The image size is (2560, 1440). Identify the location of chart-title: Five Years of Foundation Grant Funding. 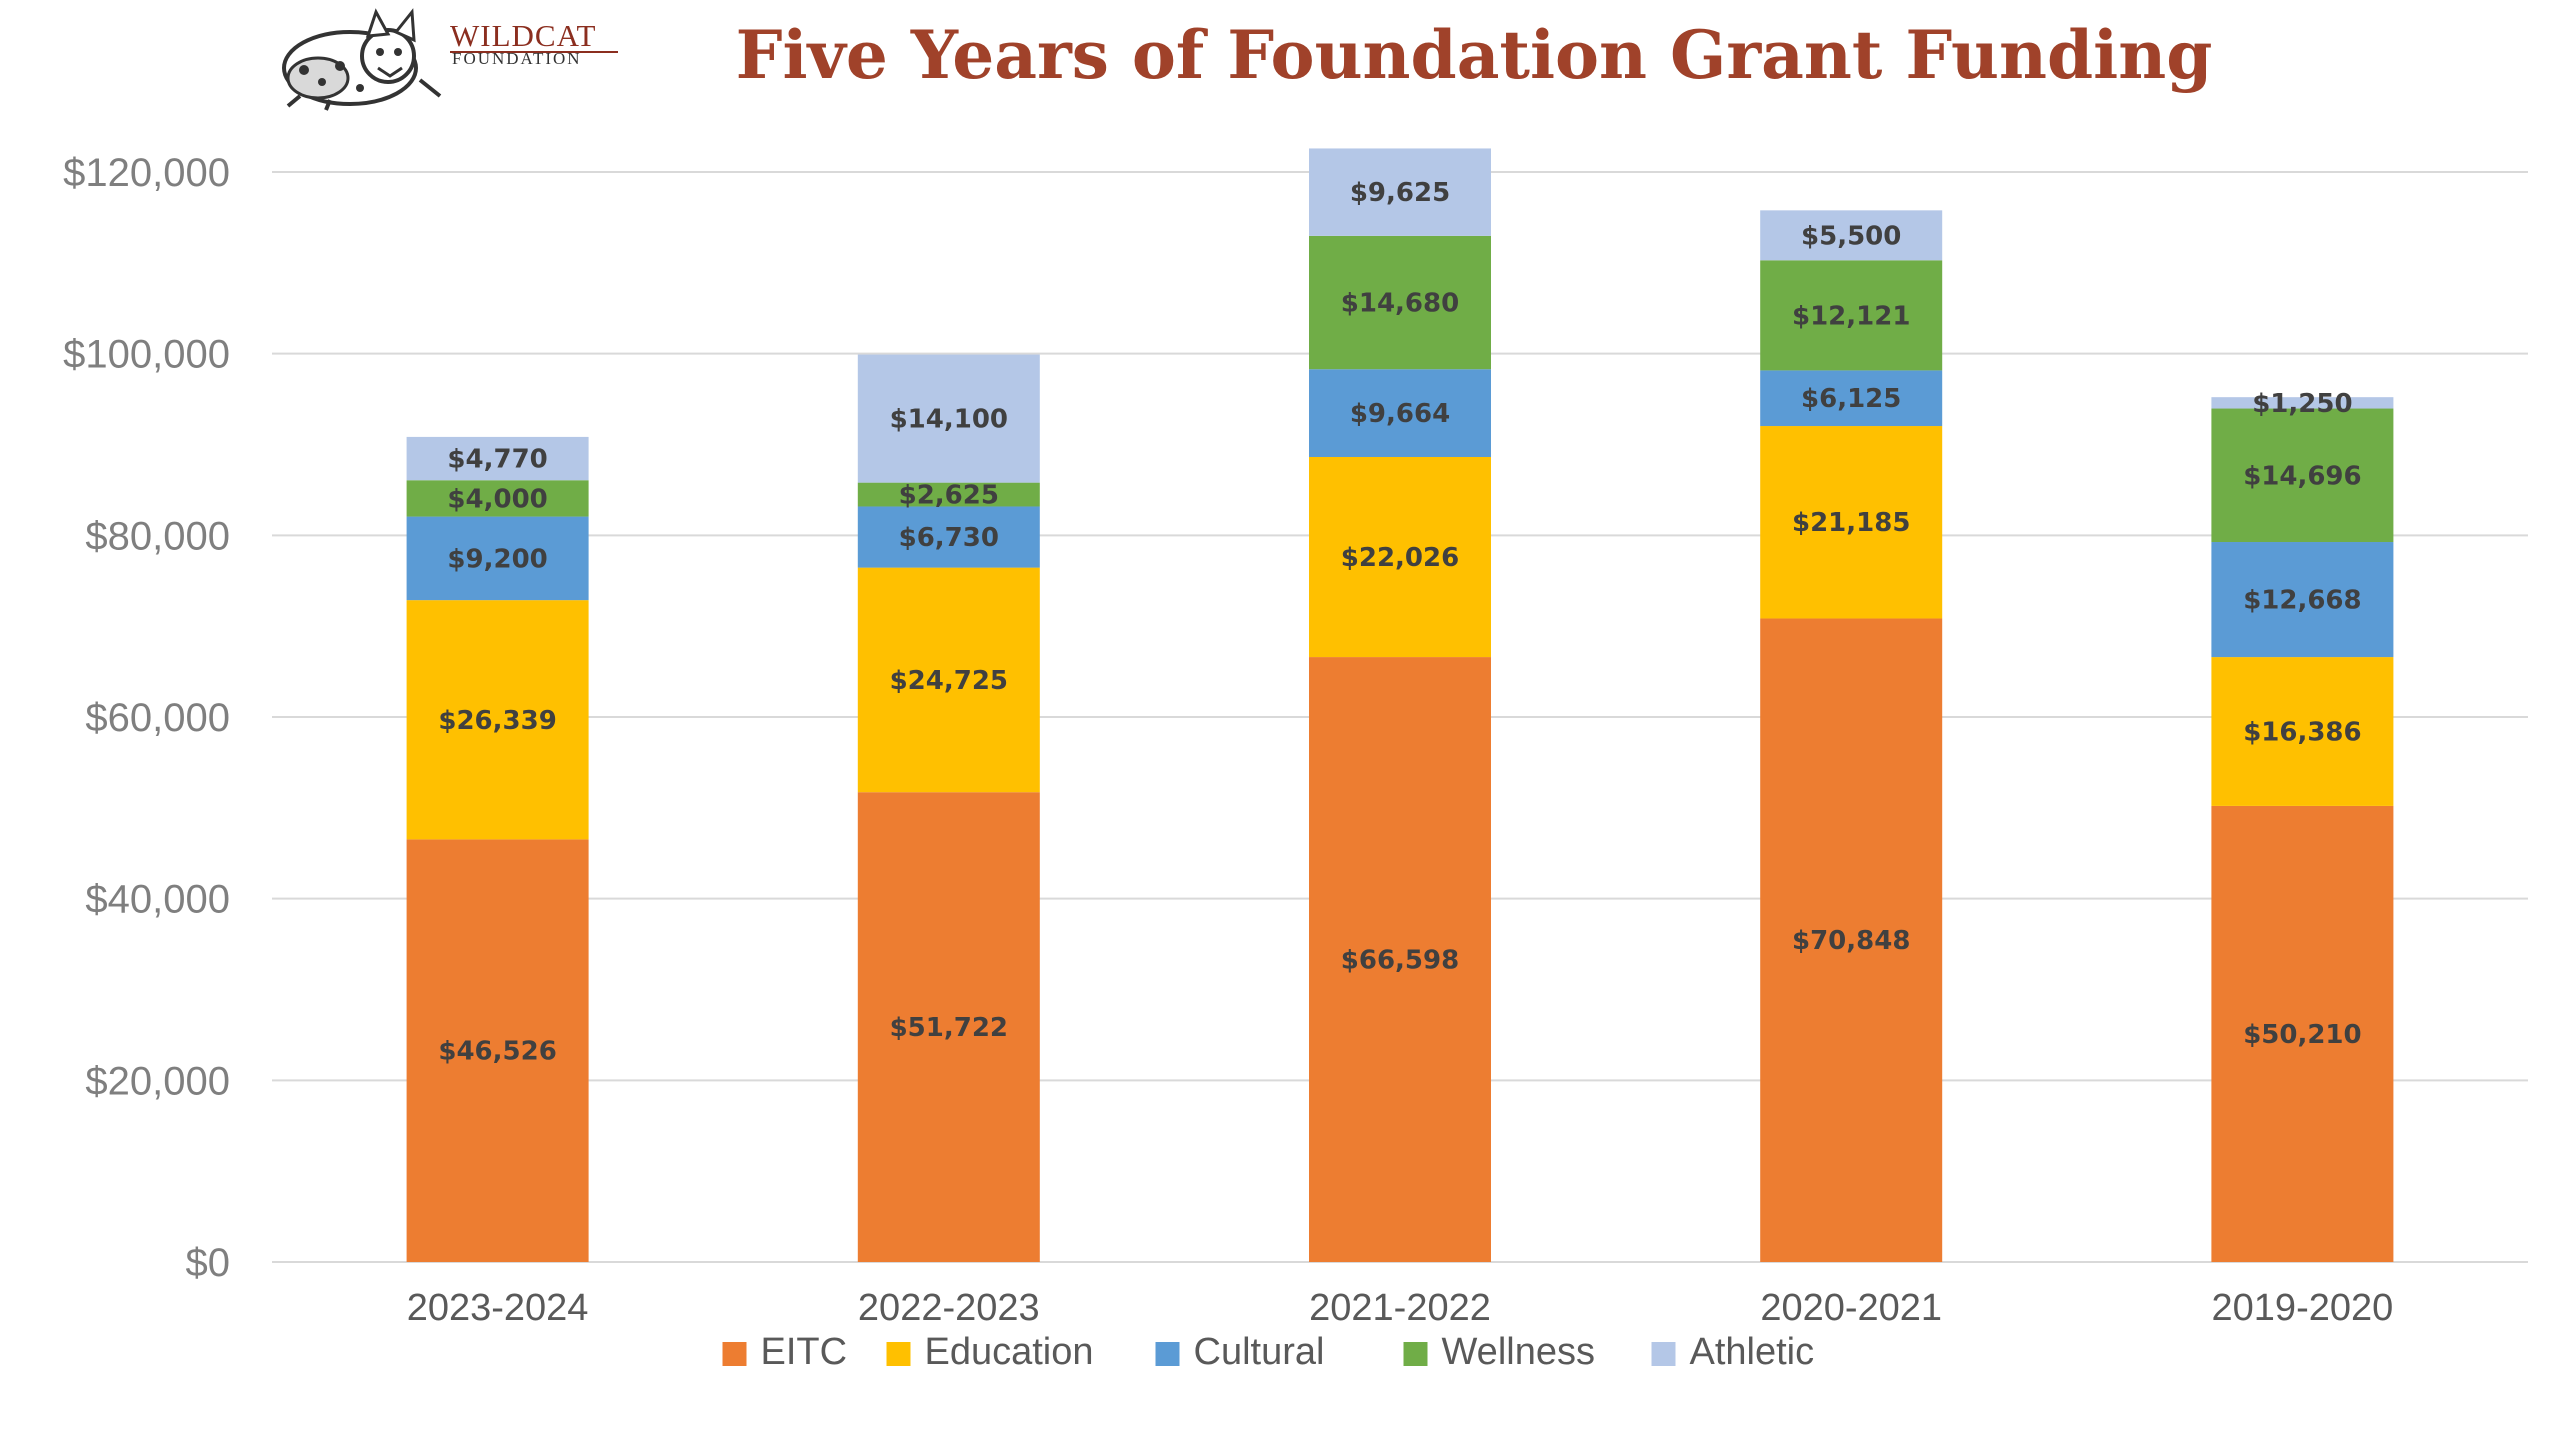
(1474, 55).